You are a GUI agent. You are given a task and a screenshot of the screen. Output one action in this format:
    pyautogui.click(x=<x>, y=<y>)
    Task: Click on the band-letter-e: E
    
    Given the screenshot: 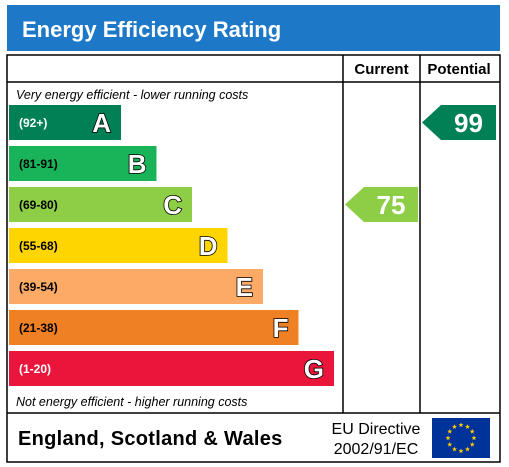 What is the action you would take?
    pyautogui.click(x=244, y=287)
    